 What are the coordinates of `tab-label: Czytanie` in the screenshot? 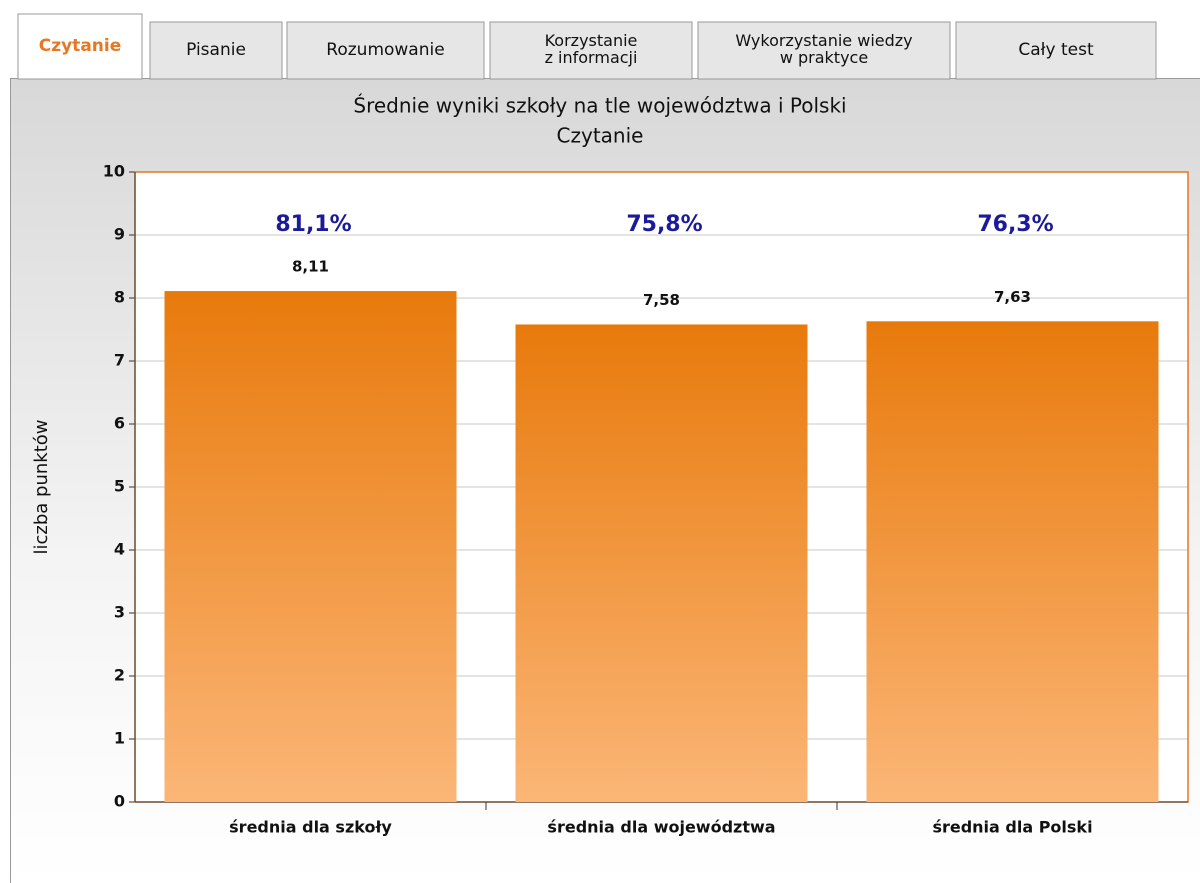 It's located at (80, 46).